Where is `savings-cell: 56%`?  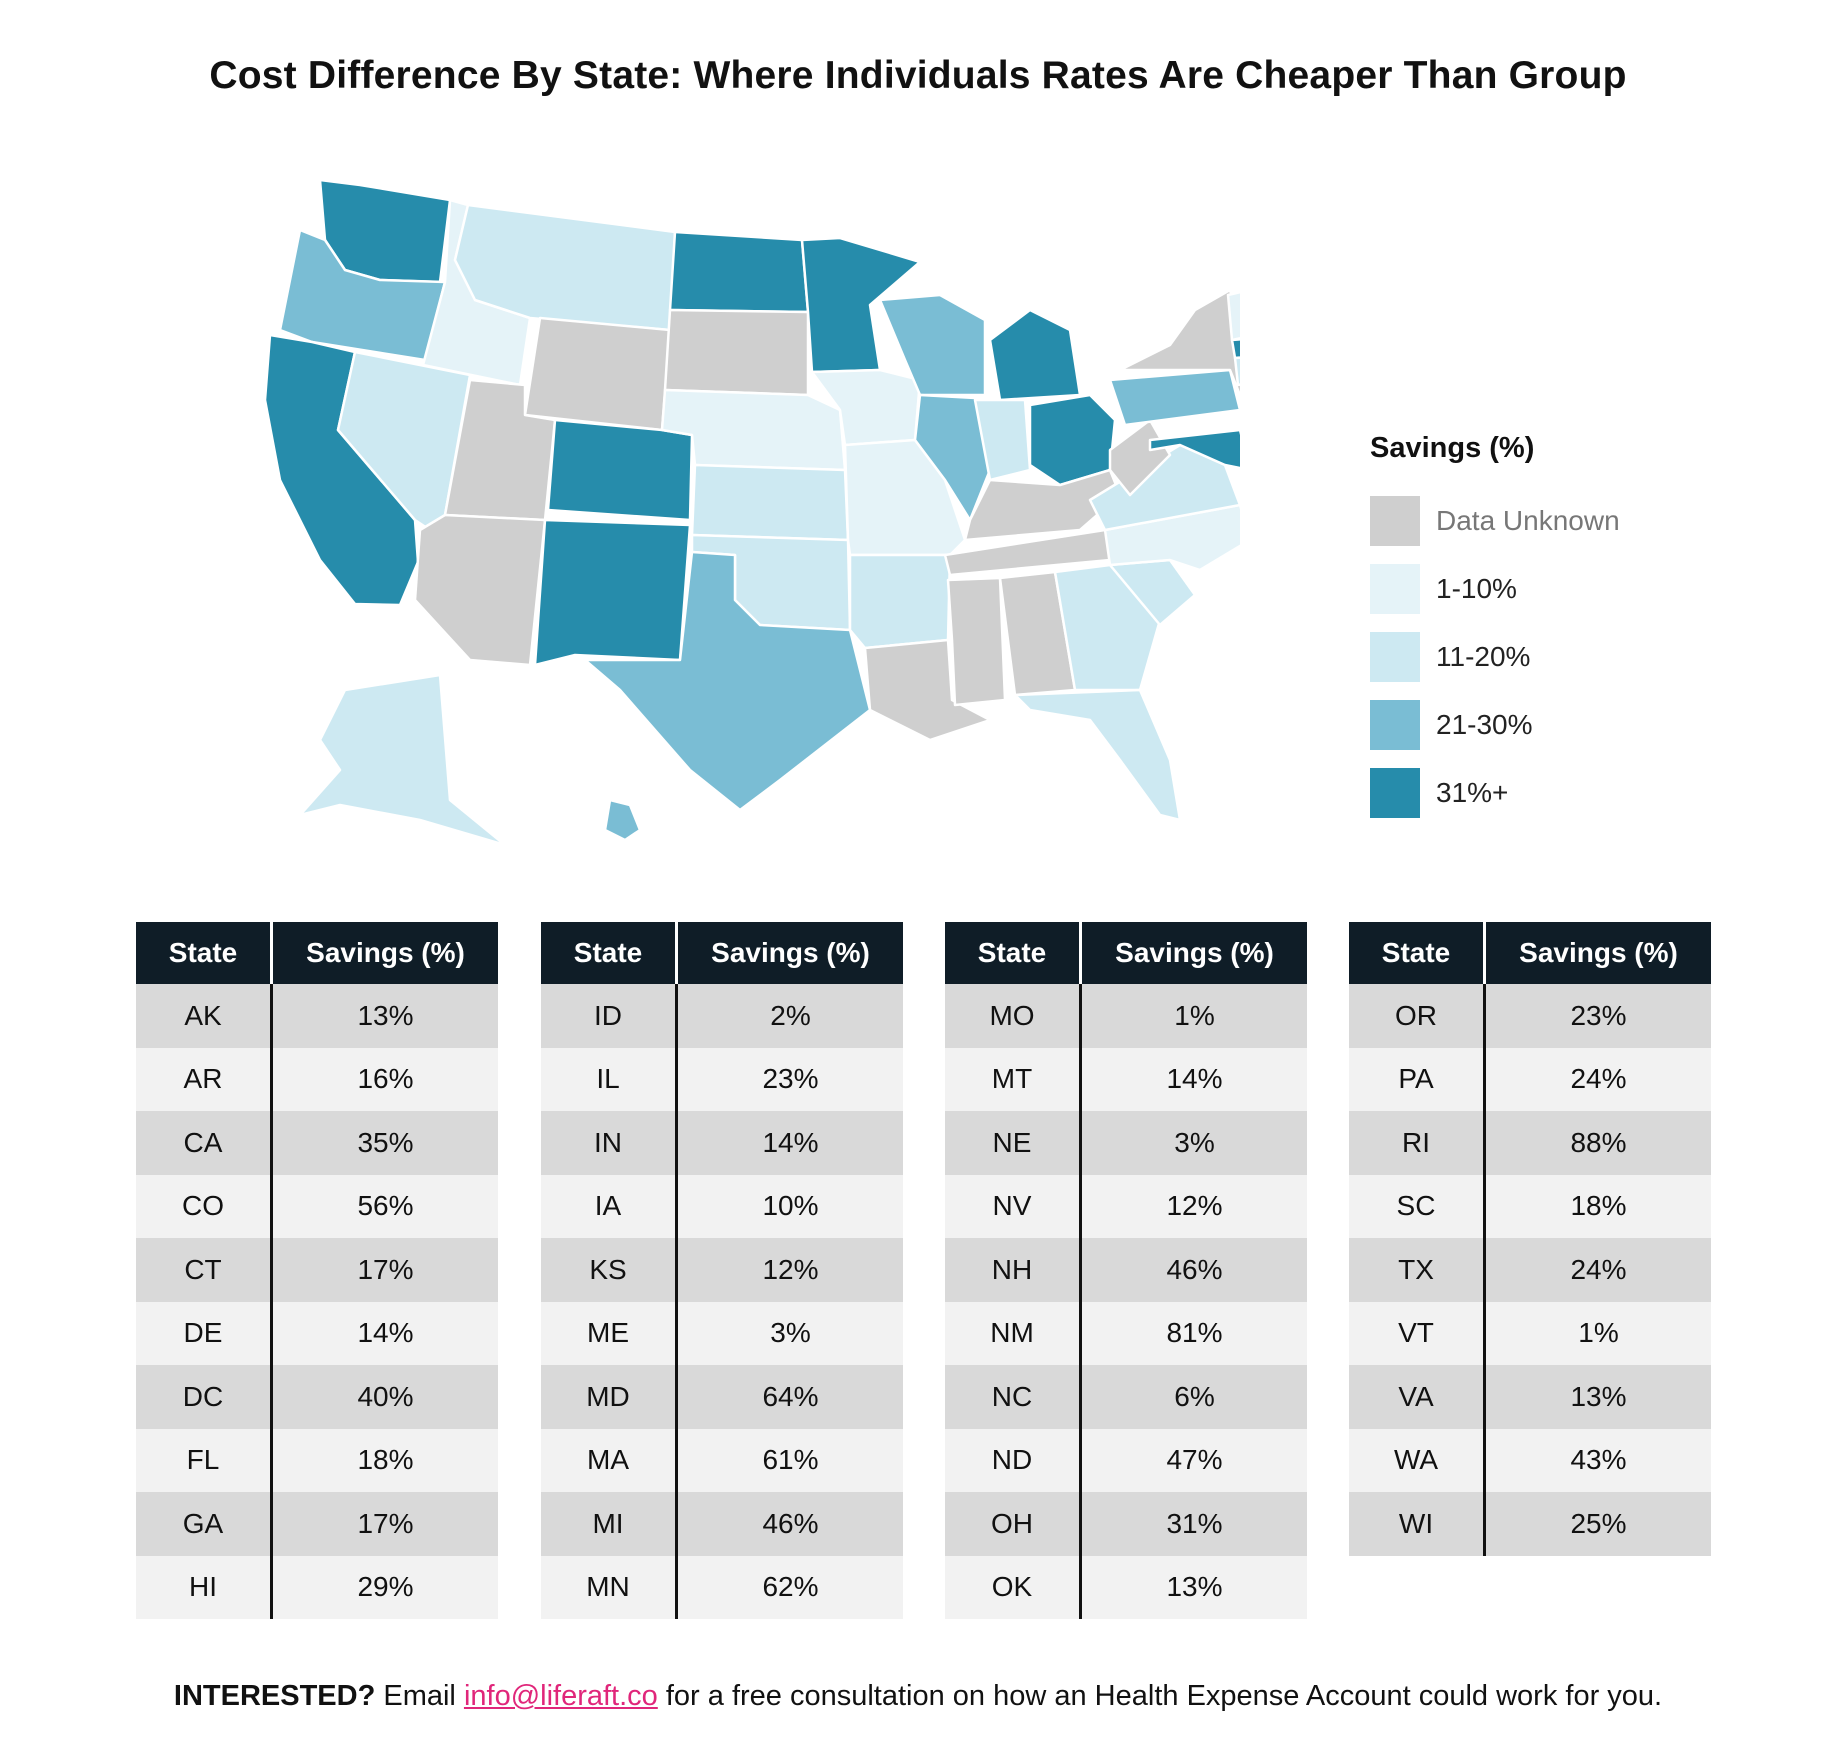
savings-cell: 56% is located at coordinates (384, 1206).